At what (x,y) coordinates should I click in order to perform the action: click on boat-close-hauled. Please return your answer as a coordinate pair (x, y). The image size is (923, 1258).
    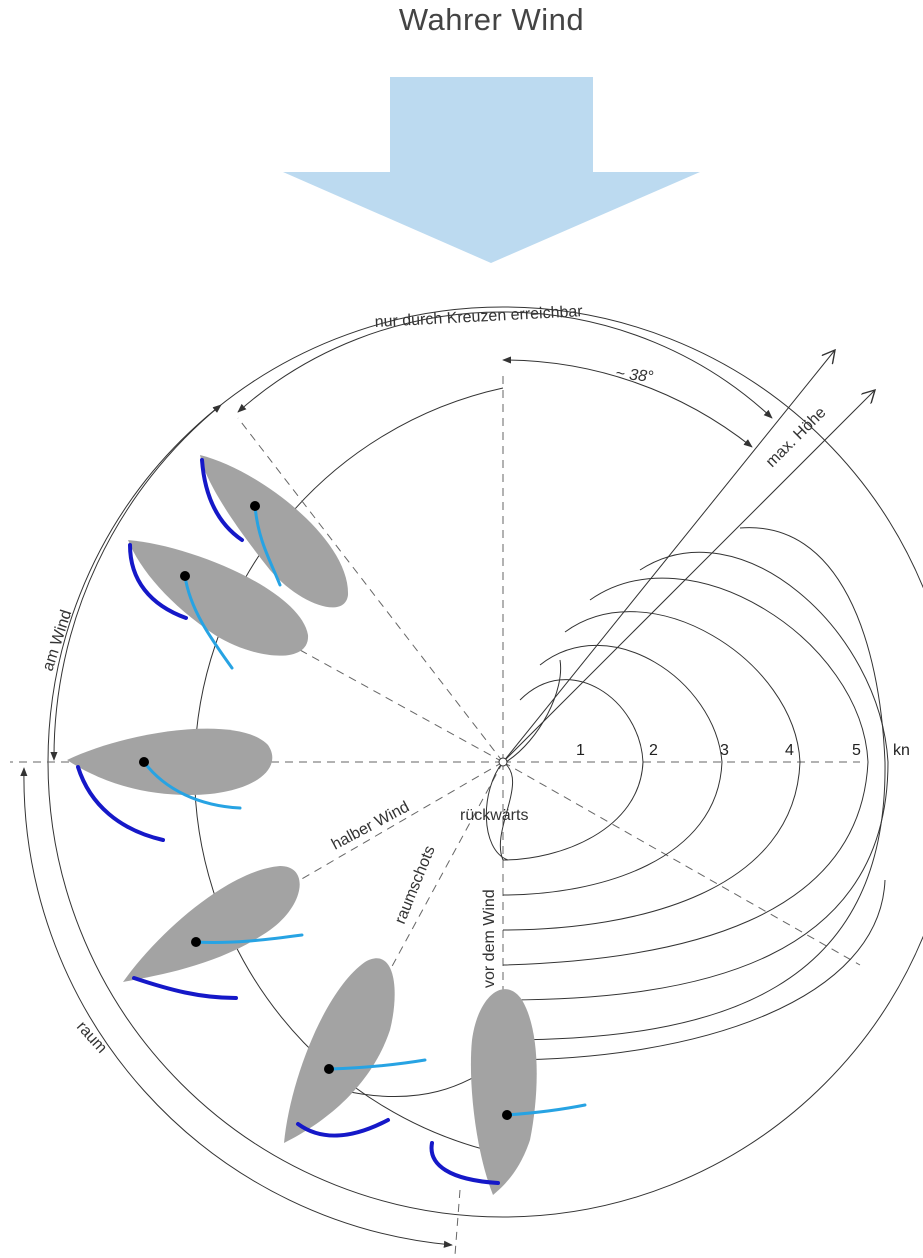
    Looking at the image, I should click on (218, 605).